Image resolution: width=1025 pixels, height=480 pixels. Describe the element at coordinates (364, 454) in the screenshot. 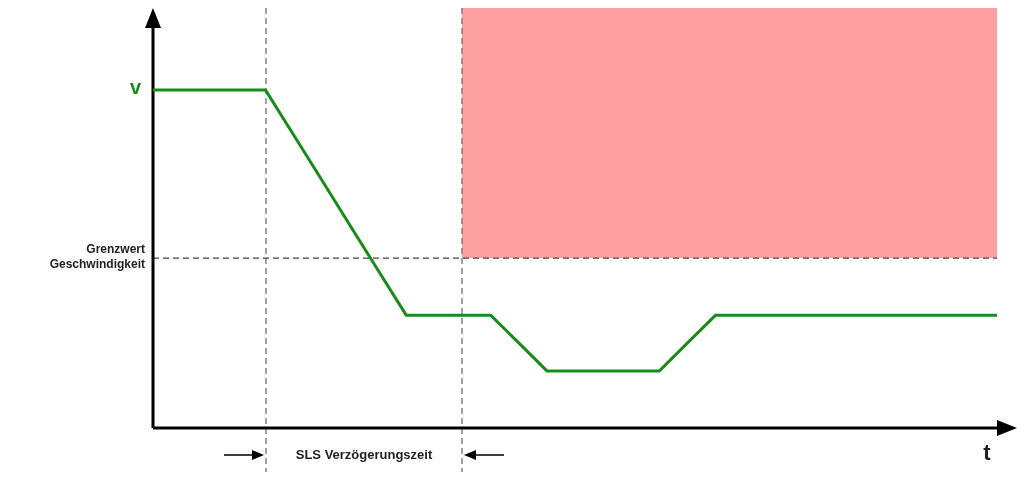

I see `text: SLS Verzögerungszeit` at that location.